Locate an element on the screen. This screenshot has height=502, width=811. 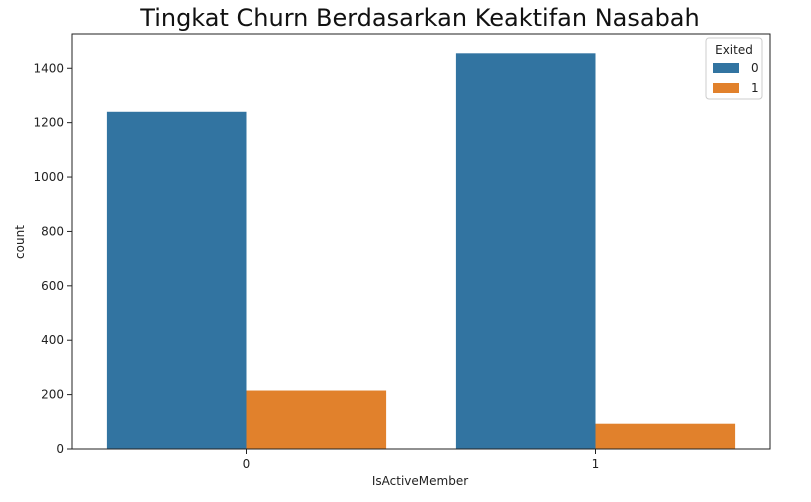
y-tick-label: 600 is located at coordinates (52, 286).